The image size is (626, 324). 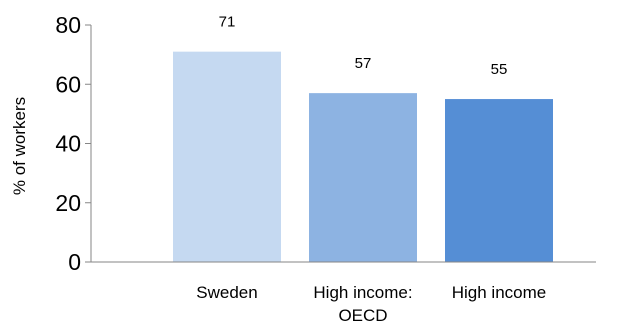 I want to click on x-tick-label: High income: OECD, so click(x=362, y=303).